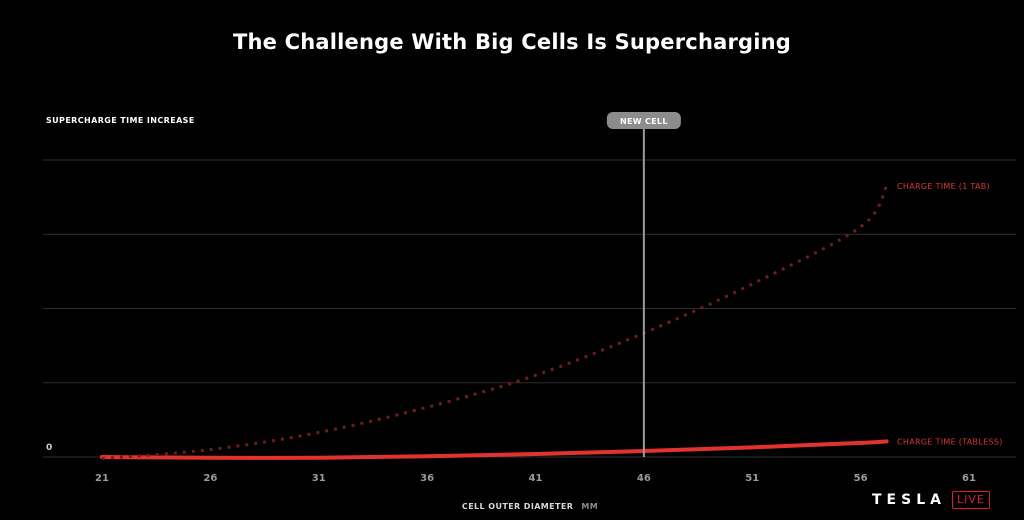  I want to click on new-cell-marker-label: NEW CELL, so click(644, 121).